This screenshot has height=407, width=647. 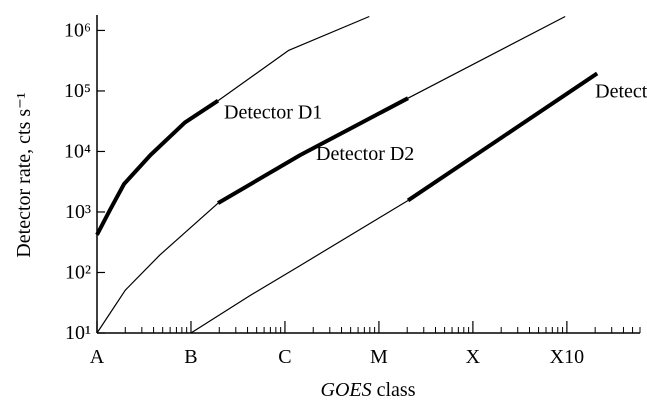 I want to click on series-label: Detector D3, so click(x=621, y=91).